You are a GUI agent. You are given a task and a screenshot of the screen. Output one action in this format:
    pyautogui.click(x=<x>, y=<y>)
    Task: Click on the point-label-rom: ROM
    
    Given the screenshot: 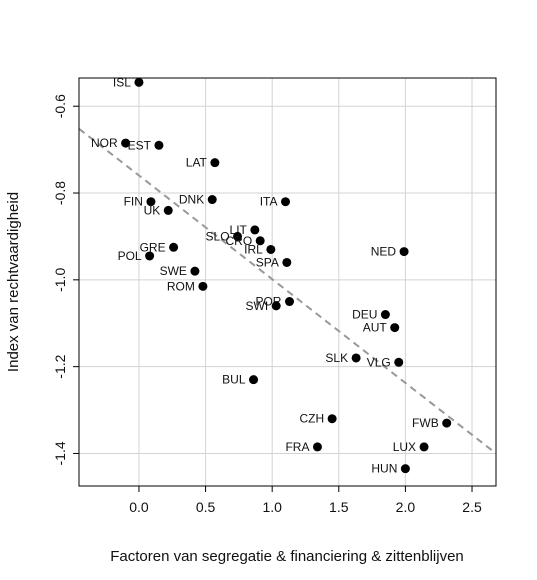 What is the action you would take?
    pyautogui.click(x=181, y=286)
    